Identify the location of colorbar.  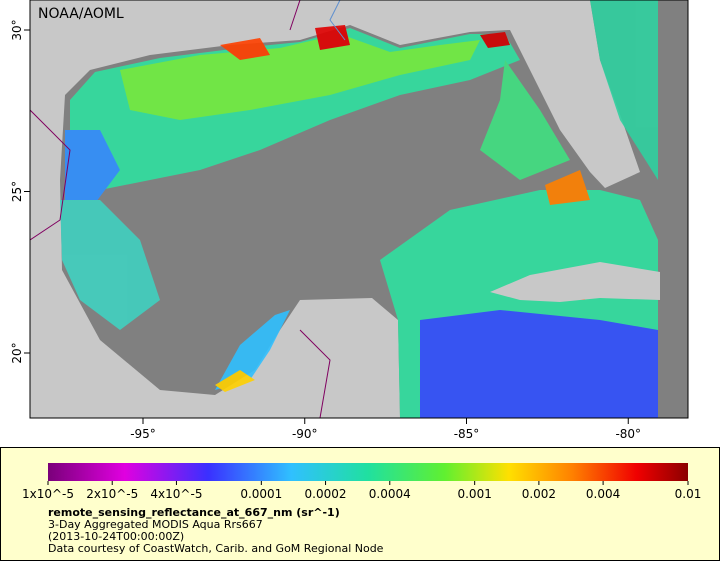
(368, 472).